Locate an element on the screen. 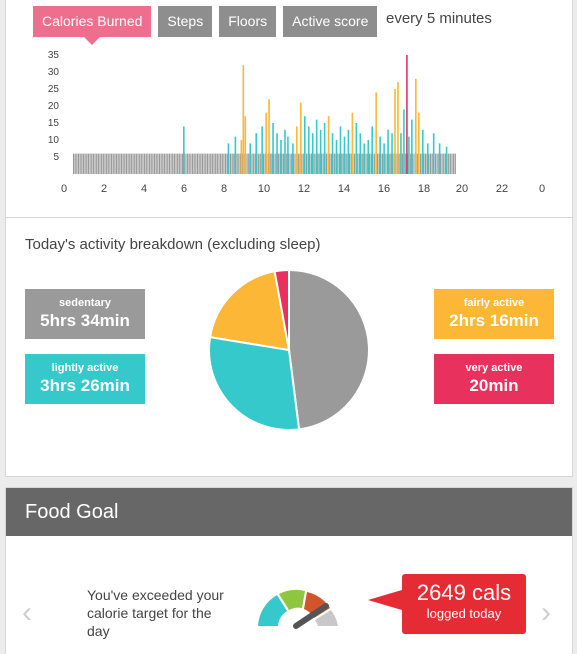 The height and width of the screenshot is (654, 577). stat-lightly-active: lightly active 3hrs 26min is located at coordinates (85, 379).